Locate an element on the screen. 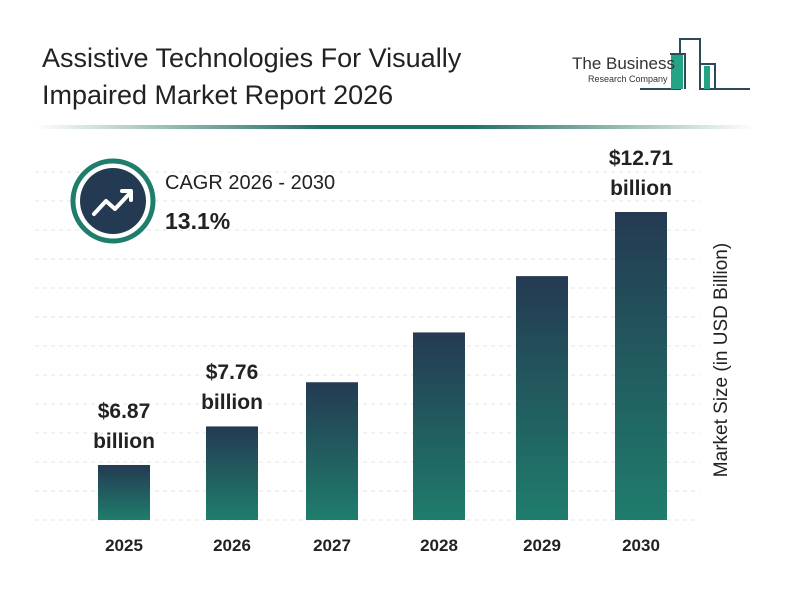  bar-2025 is located at coordinates (124, 492).